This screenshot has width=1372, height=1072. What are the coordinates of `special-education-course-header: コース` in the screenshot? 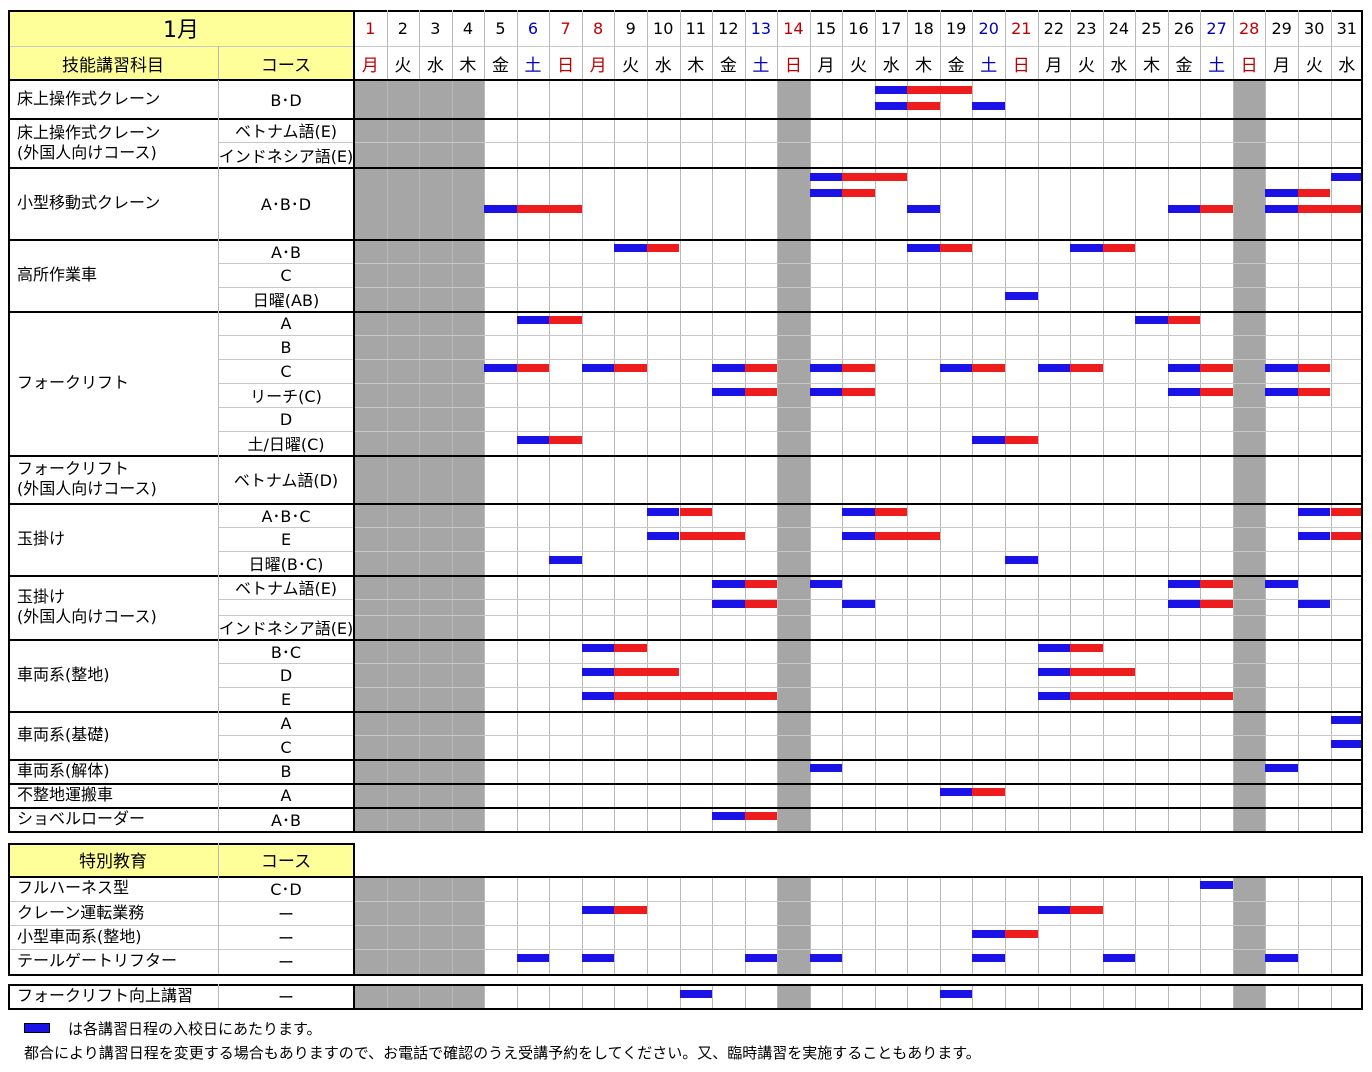 It's located at (286, 859).